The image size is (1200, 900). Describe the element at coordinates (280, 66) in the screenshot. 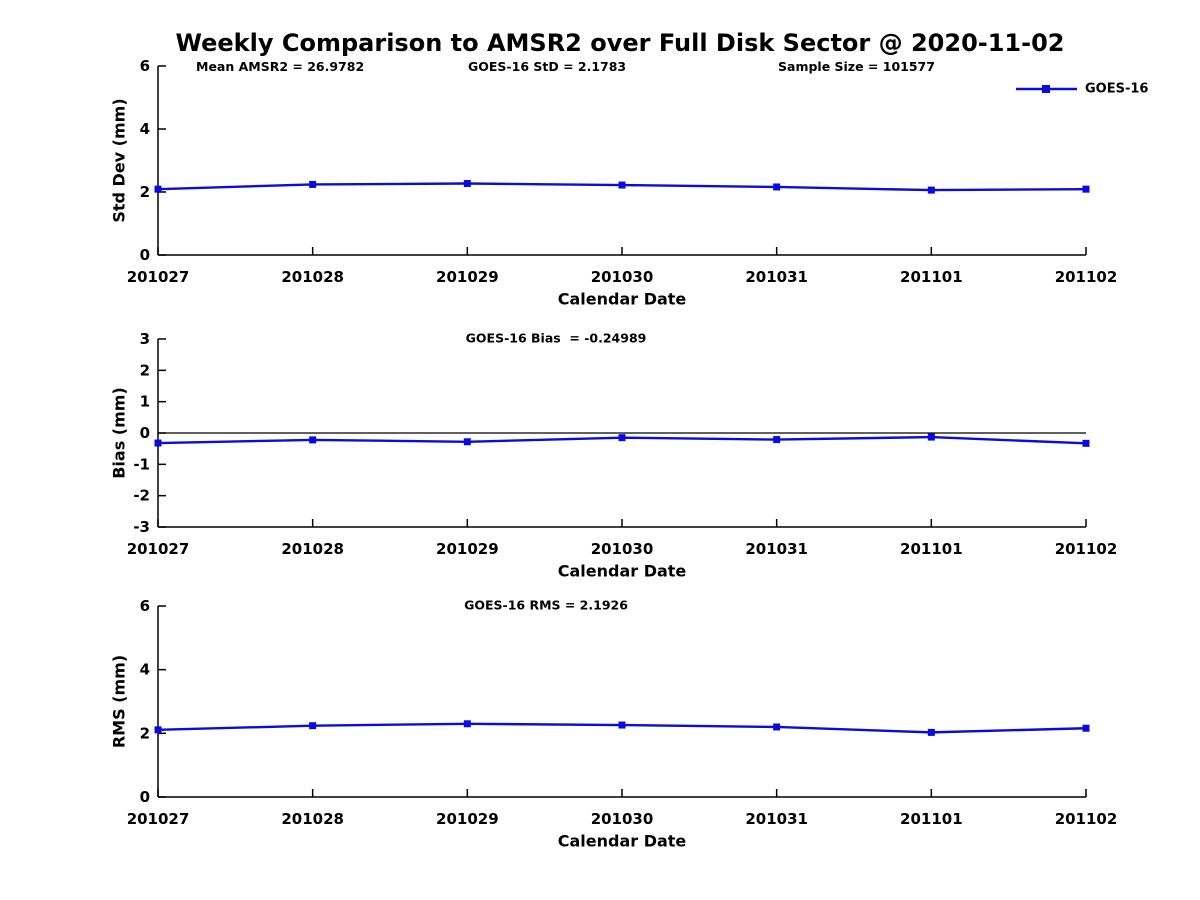

I see `stat-mean-amsr2: Mean AMSR2 = 26.9782` at that location.